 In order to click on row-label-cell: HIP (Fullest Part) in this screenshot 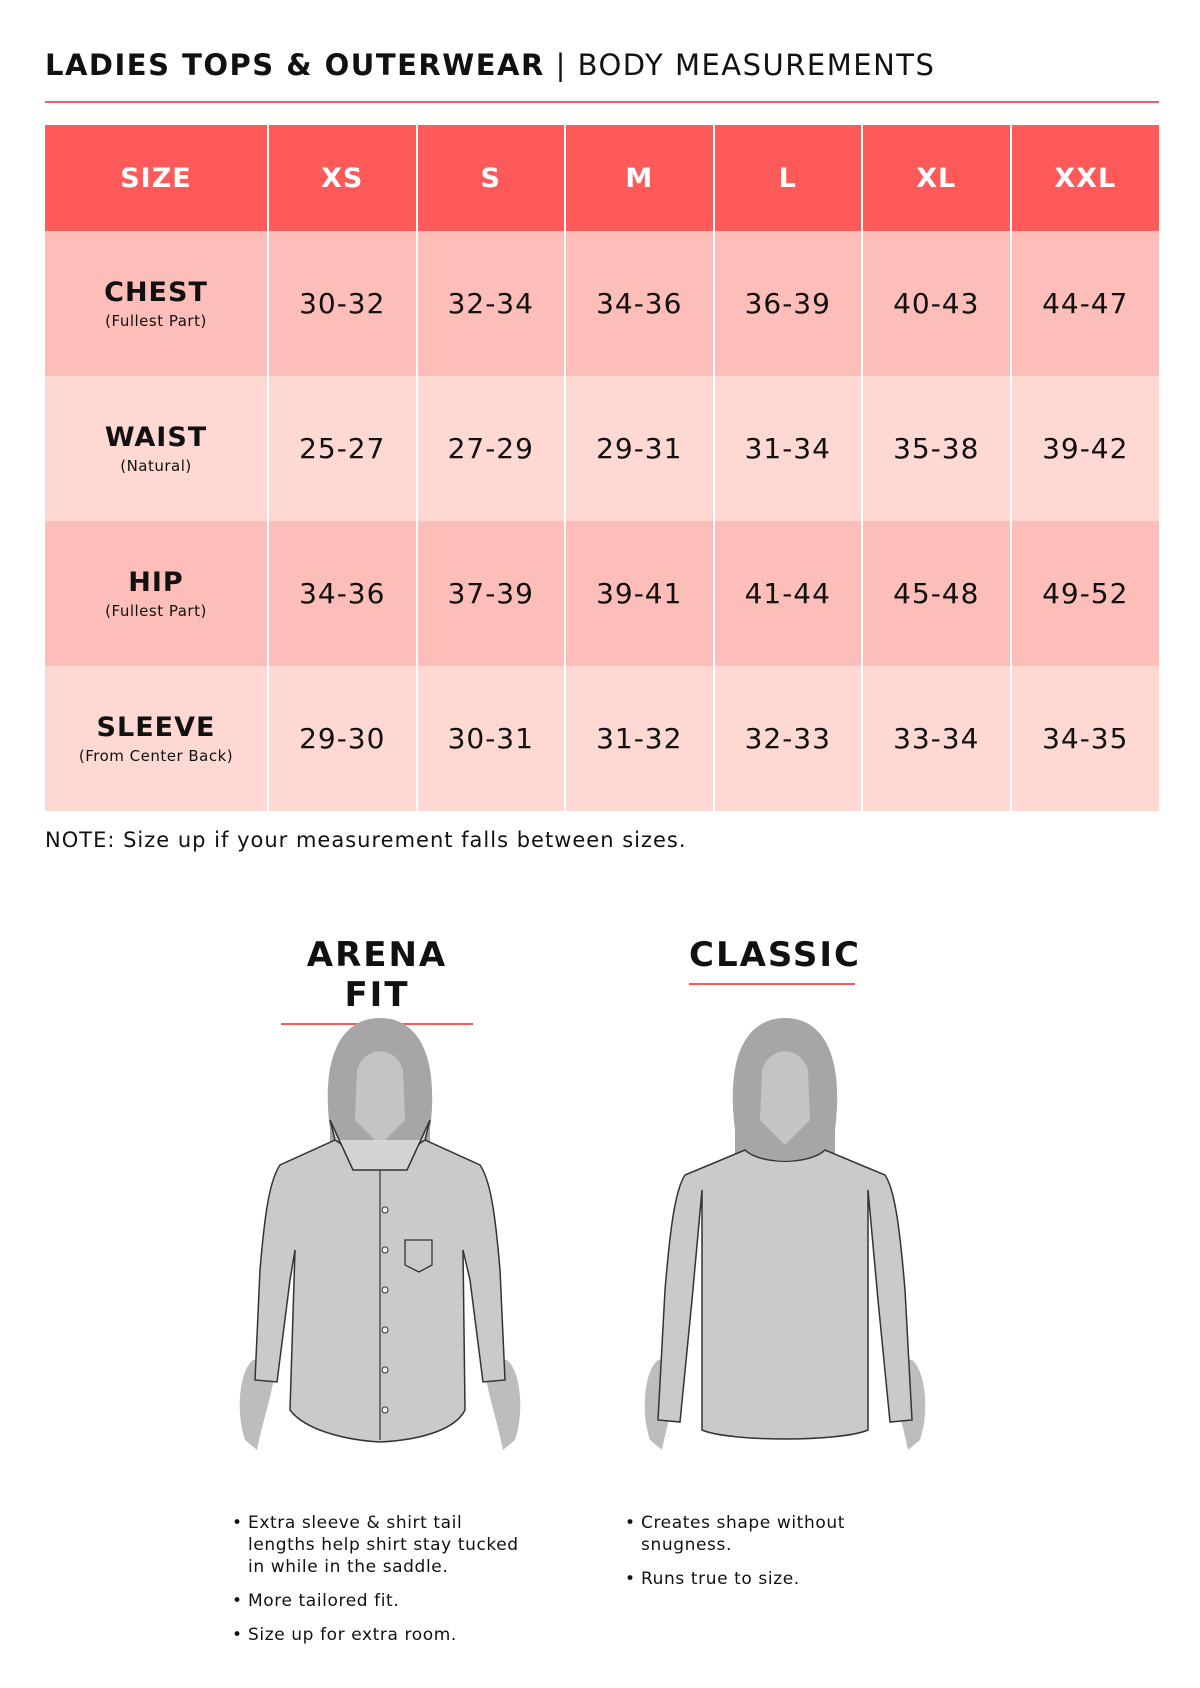, I will do `click(156, 593)`.